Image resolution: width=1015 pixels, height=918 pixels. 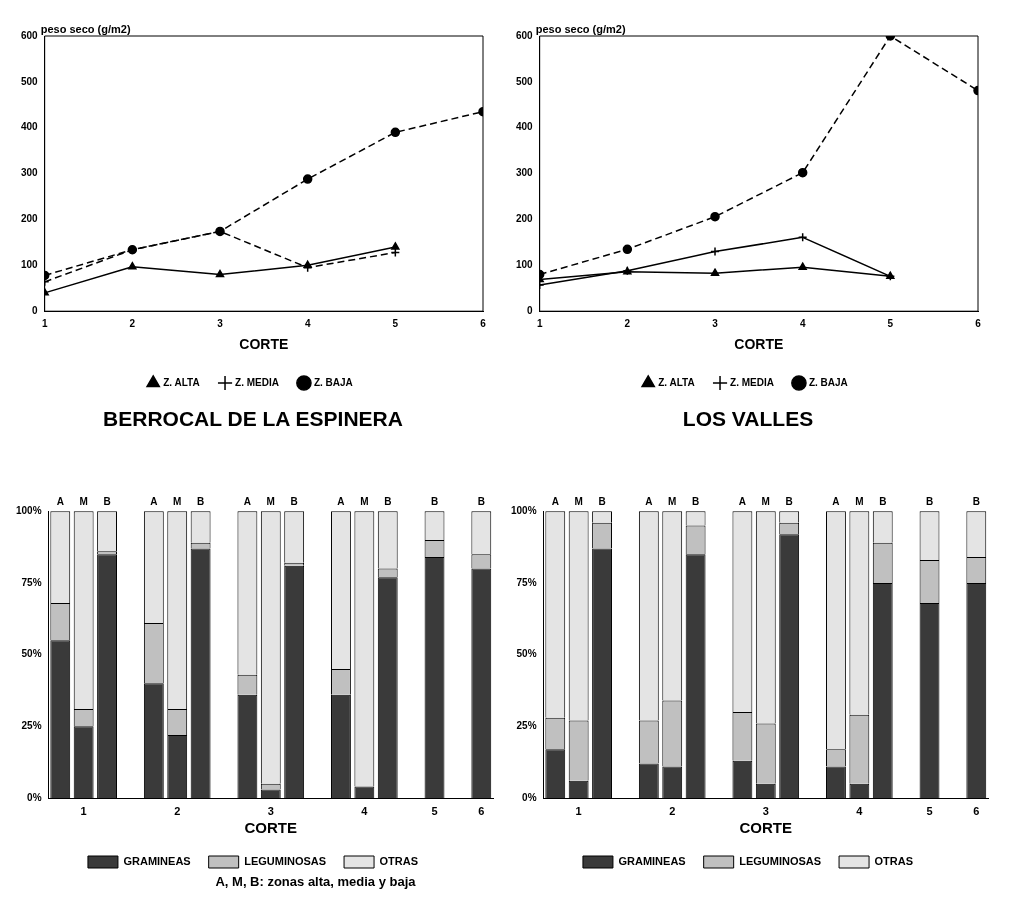 What do you see at coordinates (315, 881) in the screenshot?
I see `text: A, M, B: zonas alta, media y baja` at bounding box center [315, 881].